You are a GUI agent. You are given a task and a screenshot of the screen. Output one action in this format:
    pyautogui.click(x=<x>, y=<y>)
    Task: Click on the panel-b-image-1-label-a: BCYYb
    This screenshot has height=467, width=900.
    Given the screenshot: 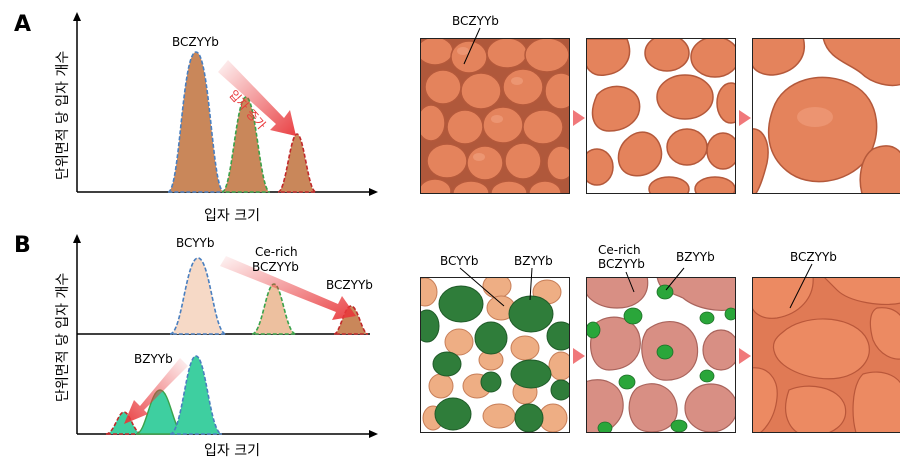 What is the action you would take?
    pyautogui.click(x=459, y=261)
    